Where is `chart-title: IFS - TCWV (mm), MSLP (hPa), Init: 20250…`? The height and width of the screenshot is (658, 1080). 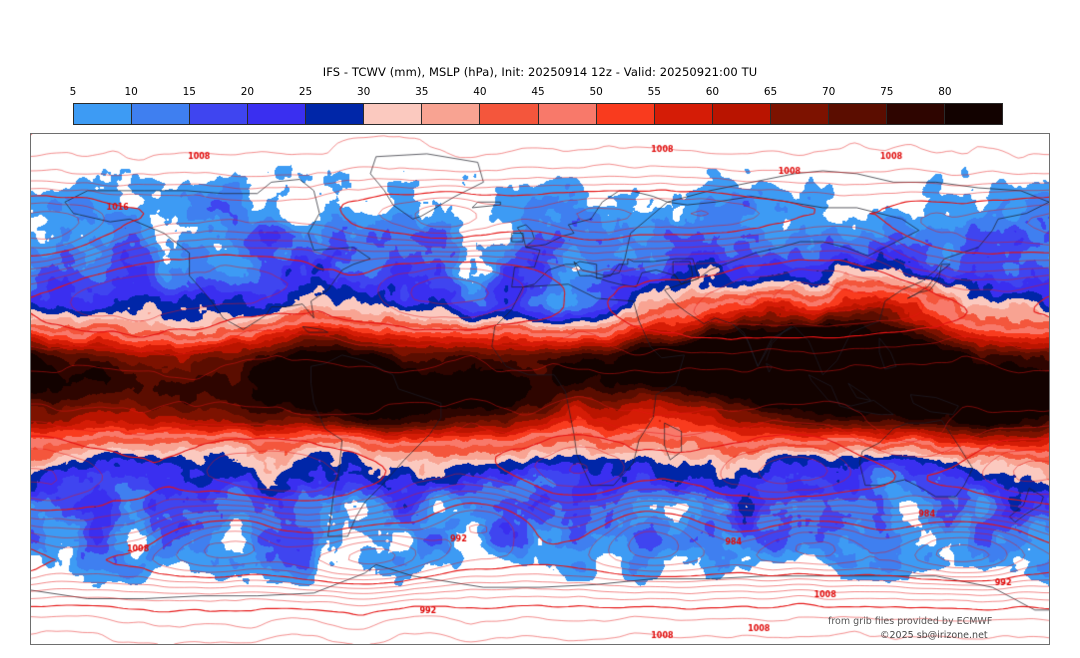
chart-title: IFS - TCWV (mm), MSLP (hPa), Init: 20250… is located at coordinates (540, 72).